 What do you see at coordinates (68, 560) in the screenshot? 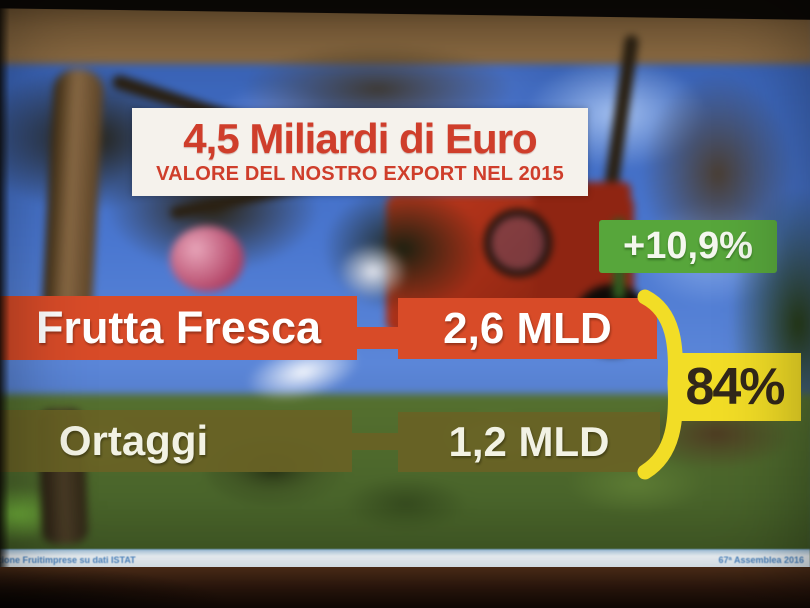
I see `footer-source-text: zione Fruitimprese su dati ISTAT` at bounding box center [68, 560].